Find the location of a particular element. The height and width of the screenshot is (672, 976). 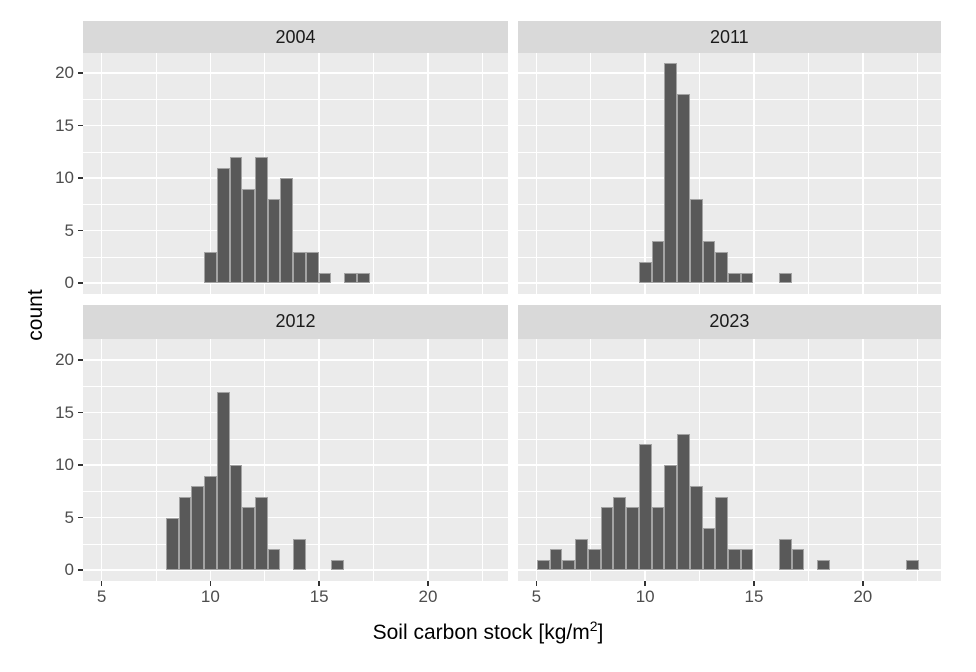

y-axis-title: count is located at coordinates (35, 315).